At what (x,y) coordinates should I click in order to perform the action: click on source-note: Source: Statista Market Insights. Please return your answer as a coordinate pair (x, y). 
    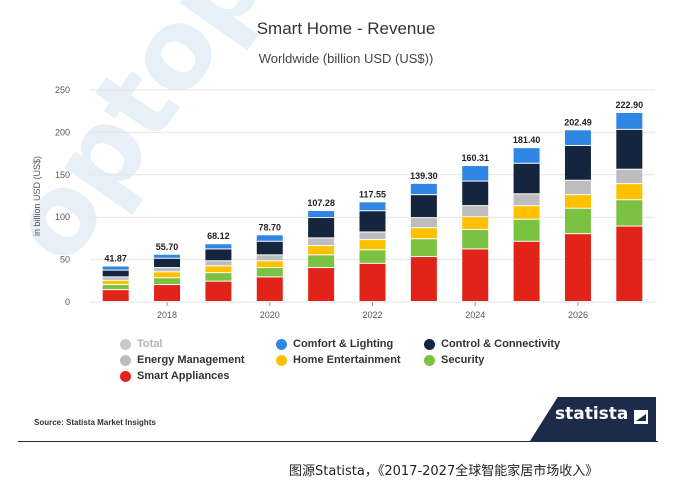
    Looking at the image, I should click on (95, 422).